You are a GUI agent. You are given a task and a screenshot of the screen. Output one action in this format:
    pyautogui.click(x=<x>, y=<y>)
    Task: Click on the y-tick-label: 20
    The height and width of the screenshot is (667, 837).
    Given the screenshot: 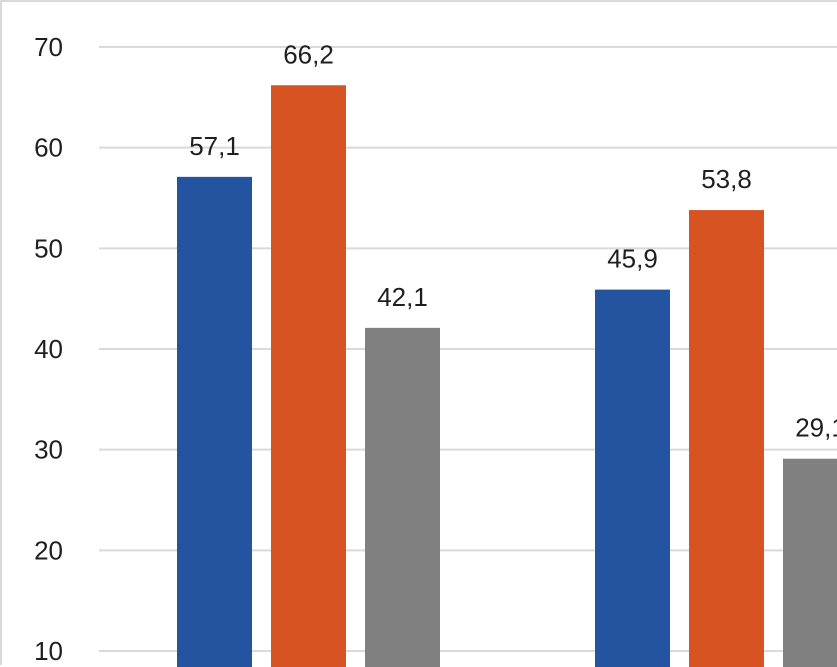 What is the action you would take?
    pyautogui.click(x=48, y=550)
    